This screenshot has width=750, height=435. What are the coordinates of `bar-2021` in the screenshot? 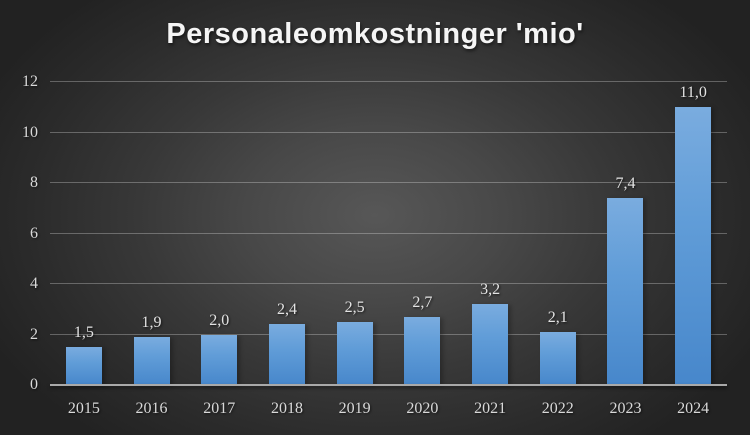 It's located at (490, 344).